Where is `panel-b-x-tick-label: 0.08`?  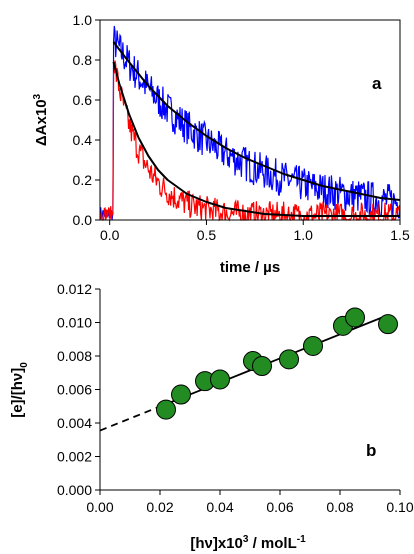 panel-b-x-tick-label: 0.08 is located at coordinates (339, 507).